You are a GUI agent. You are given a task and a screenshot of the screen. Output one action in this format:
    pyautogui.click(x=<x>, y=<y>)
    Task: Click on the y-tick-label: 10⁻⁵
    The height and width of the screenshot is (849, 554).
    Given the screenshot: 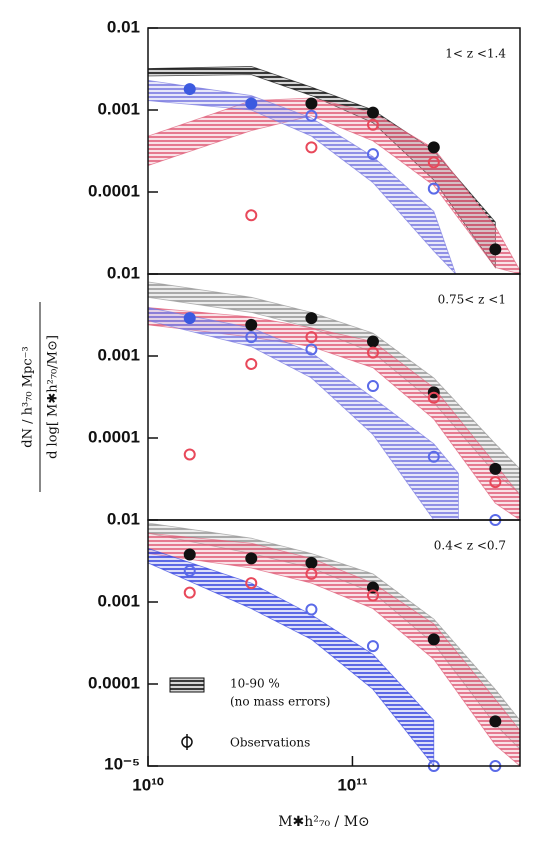 What is the action you would take?
    pyautogui.click(x=122, y=763)
    